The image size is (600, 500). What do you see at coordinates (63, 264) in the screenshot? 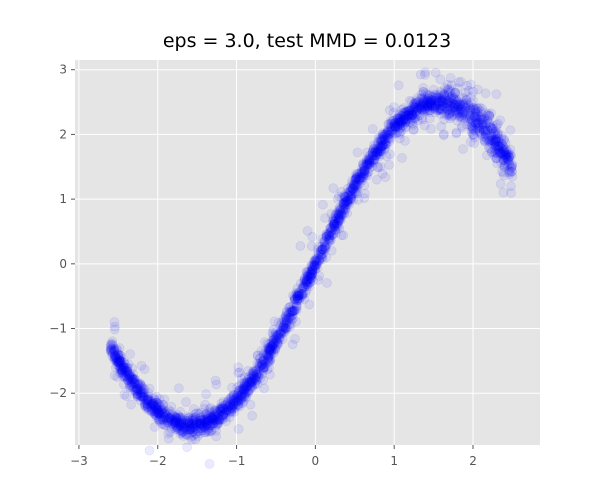
I see `y-tick-label: 0` at bounding box center [63, 264].